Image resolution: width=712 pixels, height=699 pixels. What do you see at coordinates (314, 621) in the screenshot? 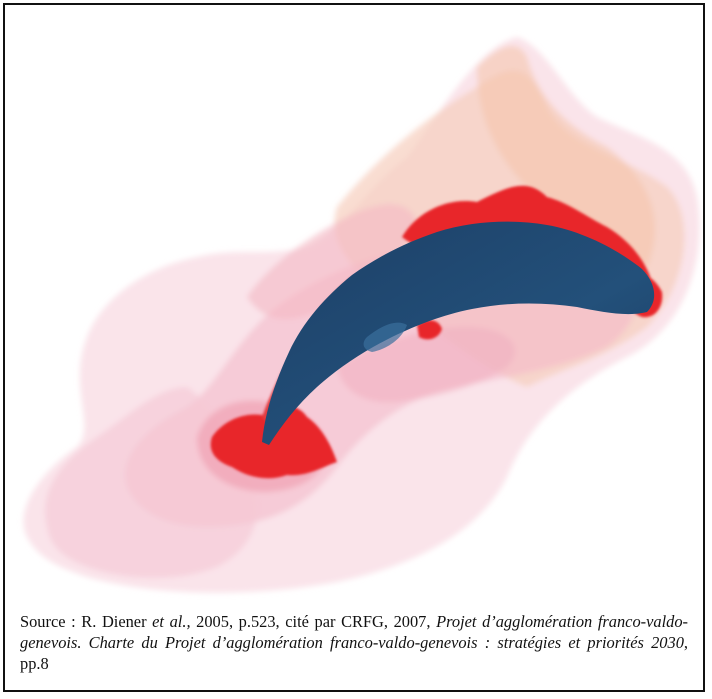
I see `caption-middle: 2005, p.523, cité par CRFG, 2007,` at bounding box center [314, 621].